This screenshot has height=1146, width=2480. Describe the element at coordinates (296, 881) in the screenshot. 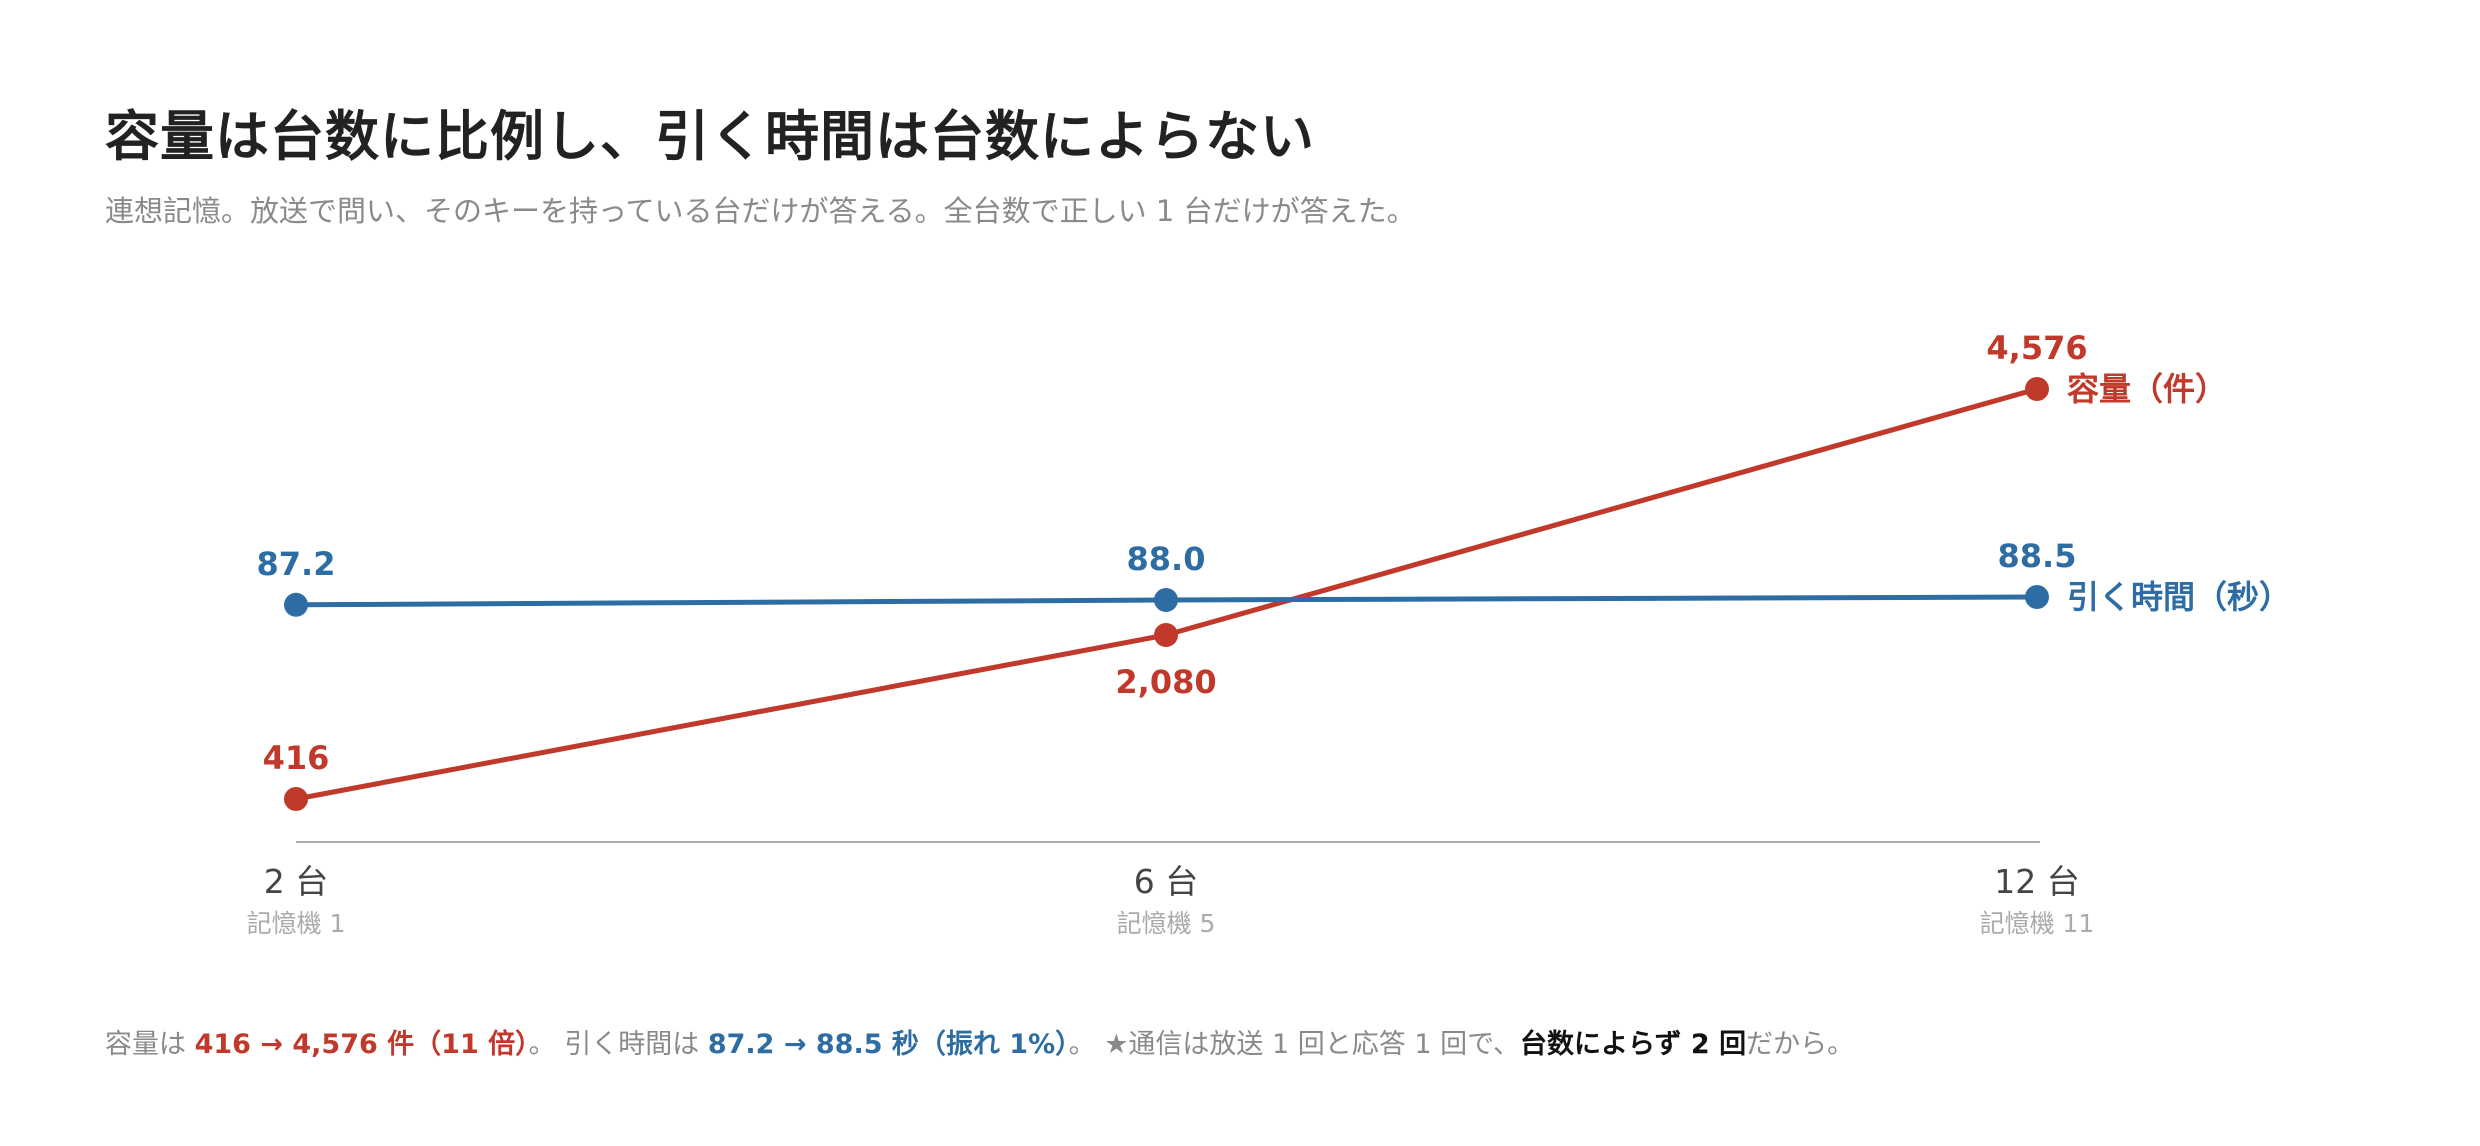

I see `x-tick-label: 2 台` at that location.